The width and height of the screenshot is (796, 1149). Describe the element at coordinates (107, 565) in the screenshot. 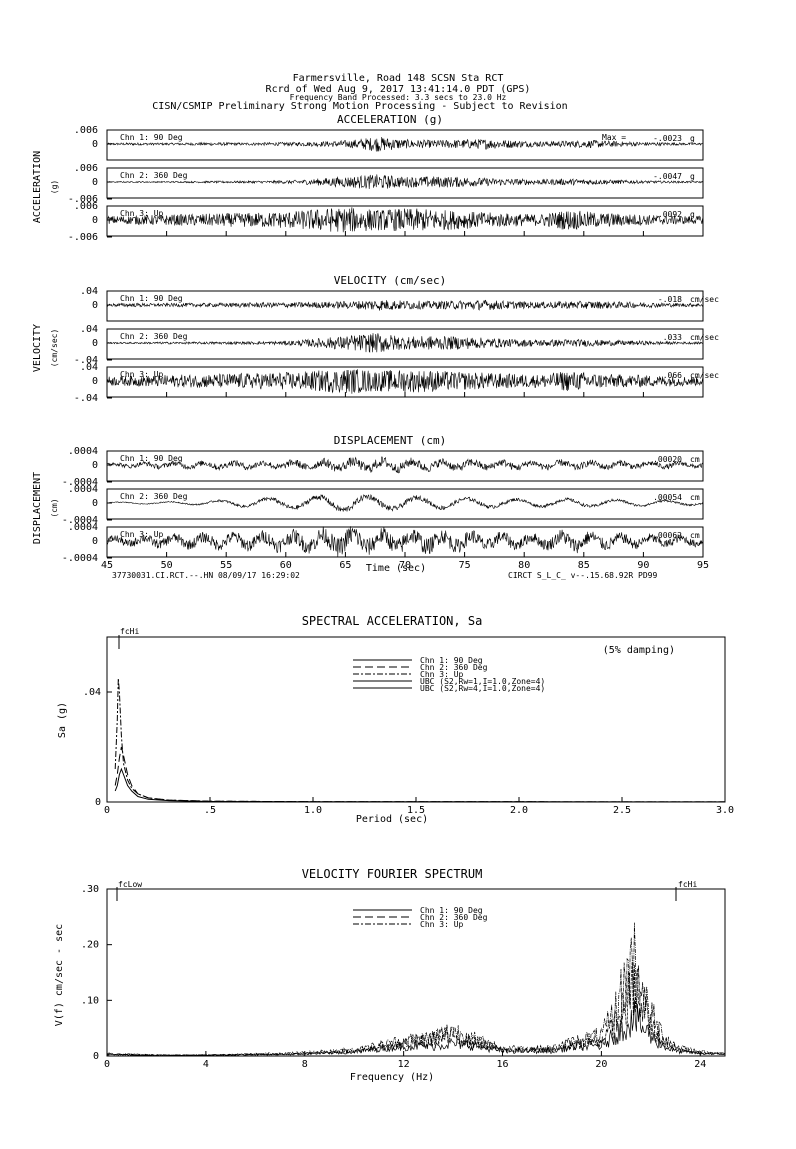

I see `x-tick-label: 45` at that location.